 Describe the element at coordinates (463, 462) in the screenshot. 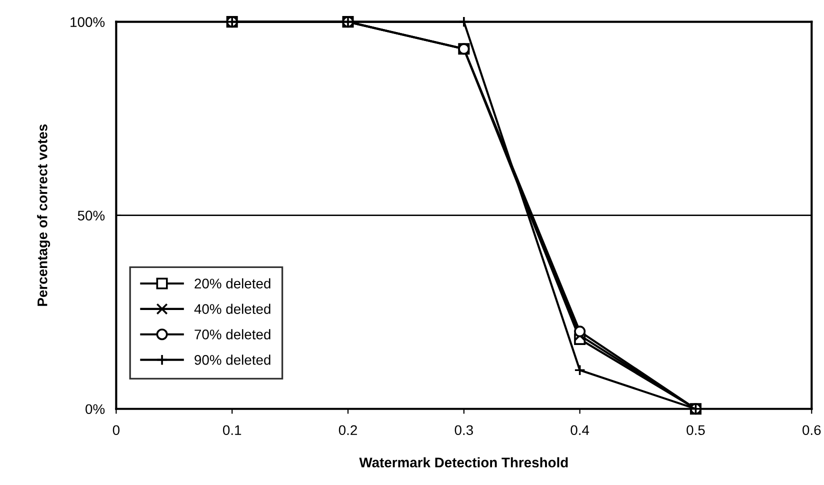

I see `x-axis-title: Watermark Detection Threshold` at that location.